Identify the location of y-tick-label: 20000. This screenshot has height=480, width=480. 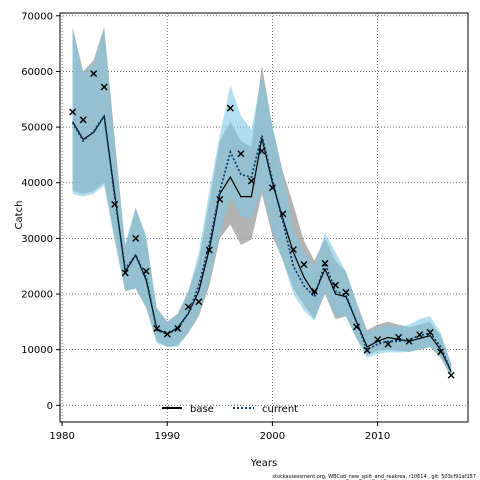
(37, 295).